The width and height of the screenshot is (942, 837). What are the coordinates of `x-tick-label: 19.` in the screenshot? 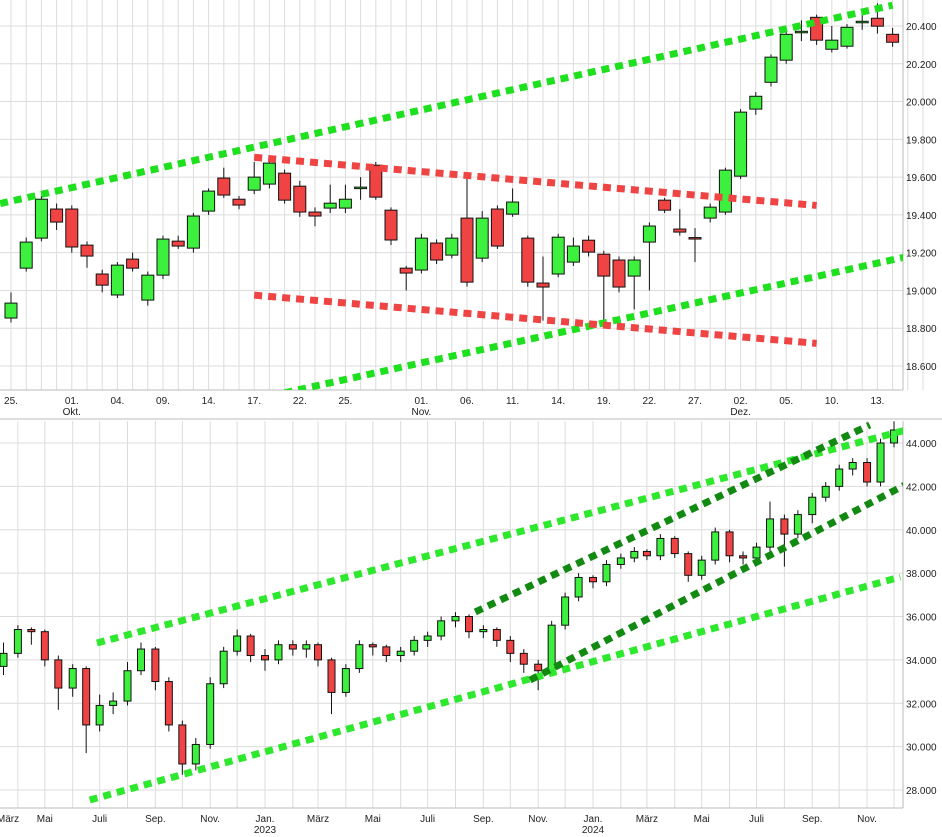 It's located at (604, 401).